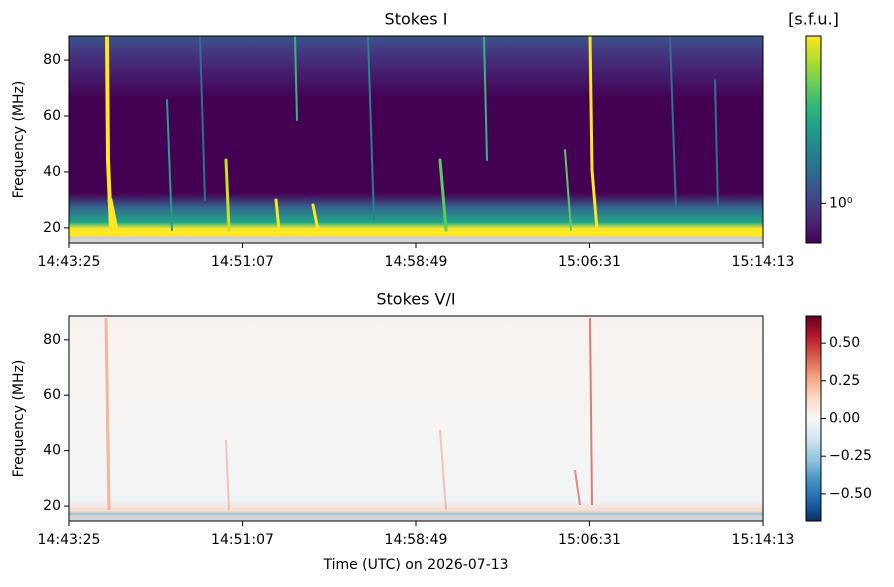 The height and width of the screenshot is (587, 894). What do you see at coordinates (844, 419) in the screenshot?
I see `colorbar-tick-label: 0.00` at bounding box center [844, 419].